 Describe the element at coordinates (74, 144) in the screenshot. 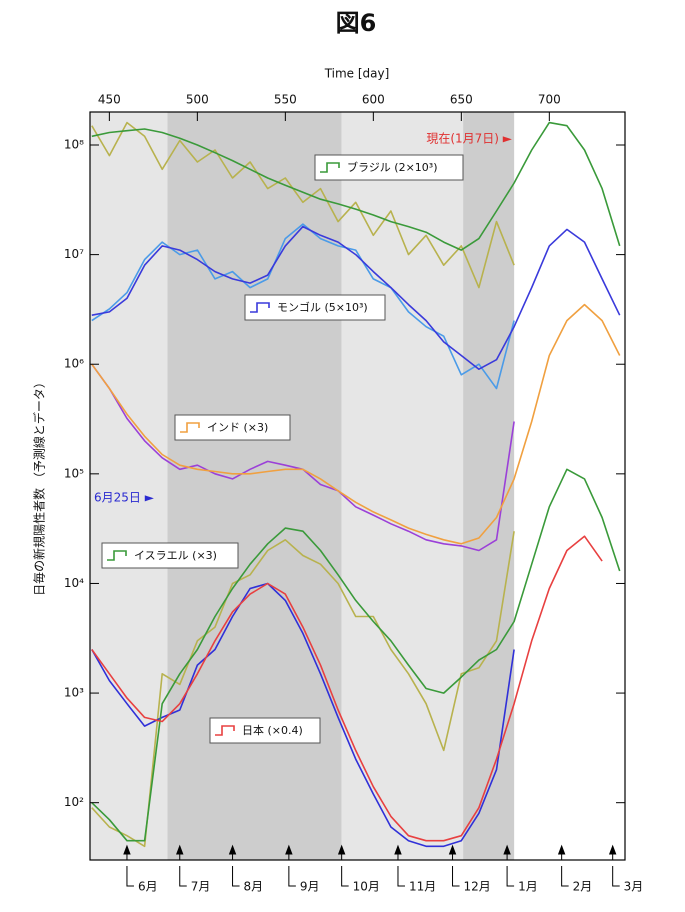

I see `y-tick-label: 10⁸` at that location.